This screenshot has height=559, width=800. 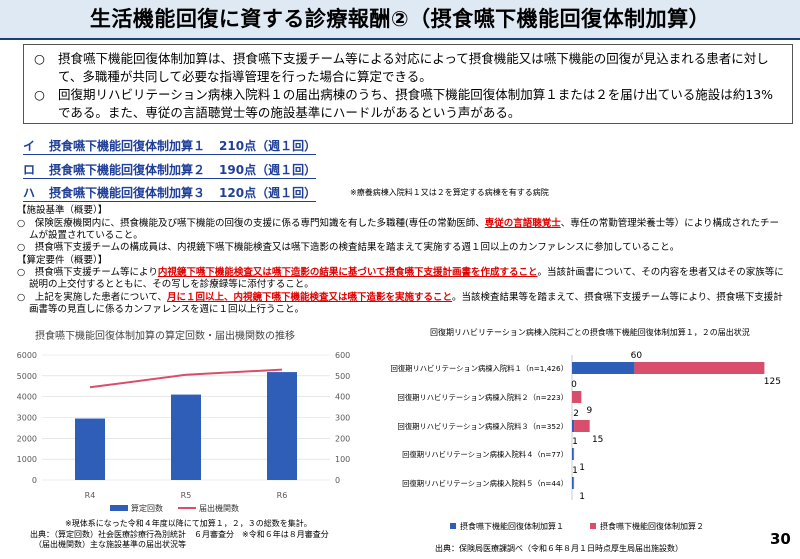 I want to click on x-tick-label: R5, so click(x=186, y=495).